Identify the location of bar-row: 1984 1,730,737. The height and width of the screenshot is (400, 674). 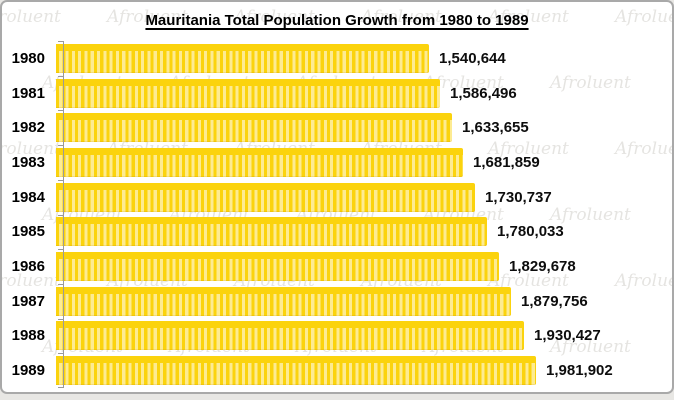
(337, 197).